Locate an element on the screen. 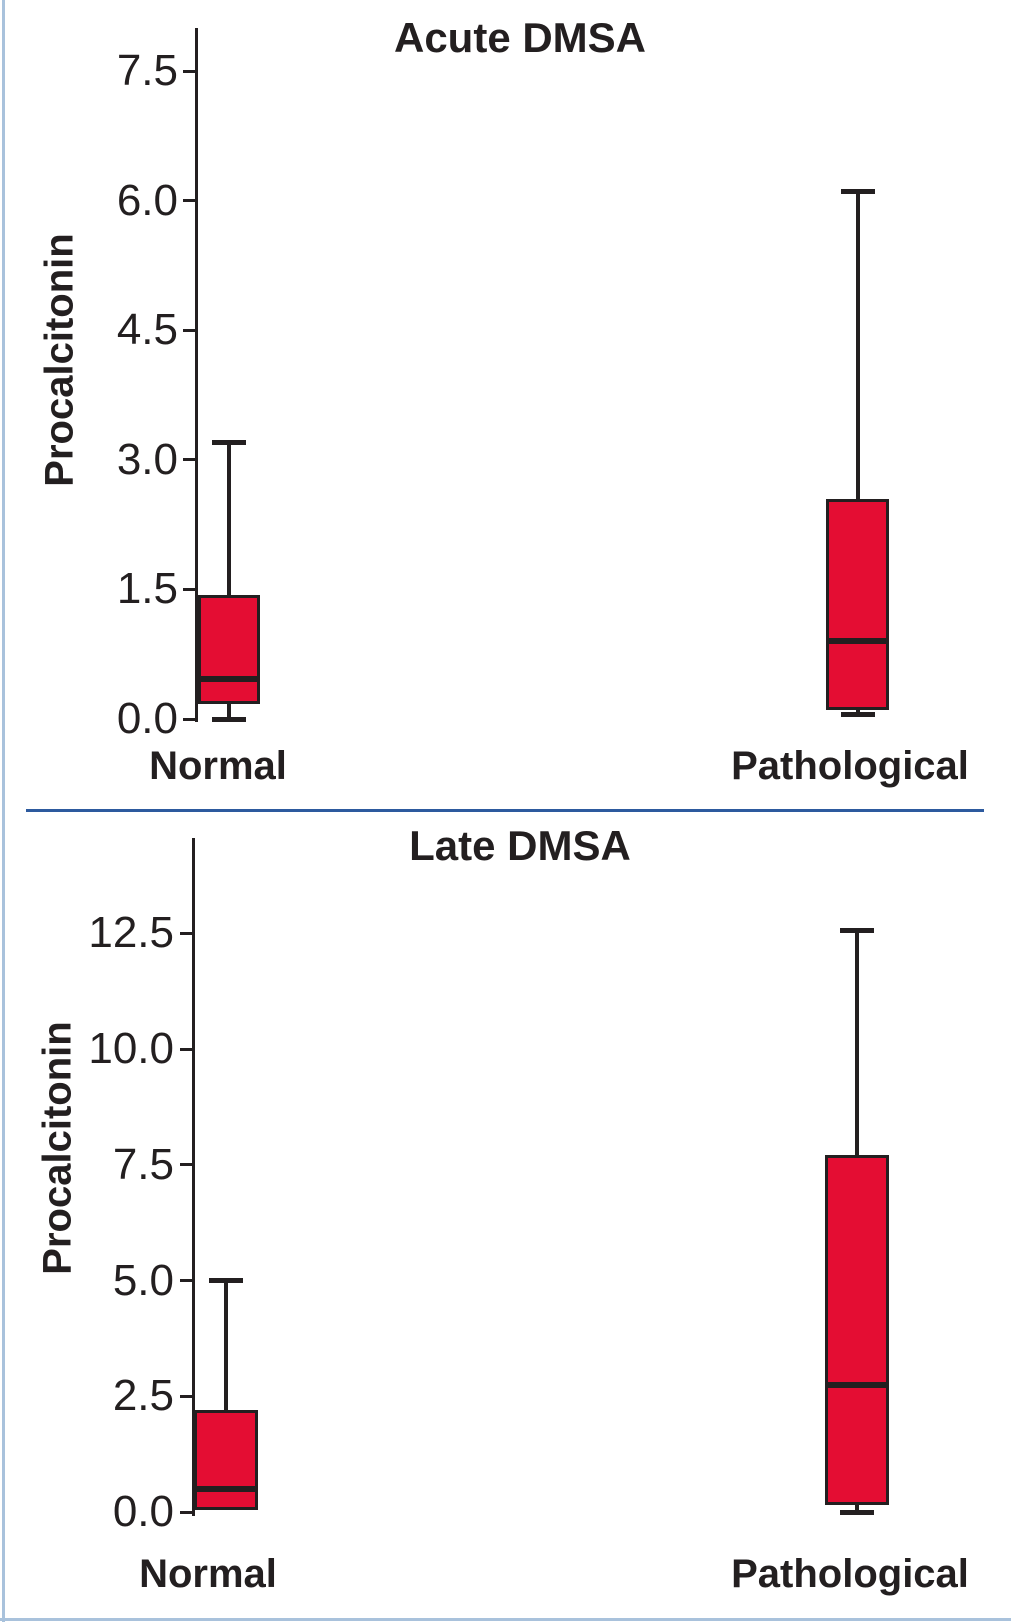 The height and width of the screenshot is (1622, 1011). left-border-line is located at coordinates (3, 811).